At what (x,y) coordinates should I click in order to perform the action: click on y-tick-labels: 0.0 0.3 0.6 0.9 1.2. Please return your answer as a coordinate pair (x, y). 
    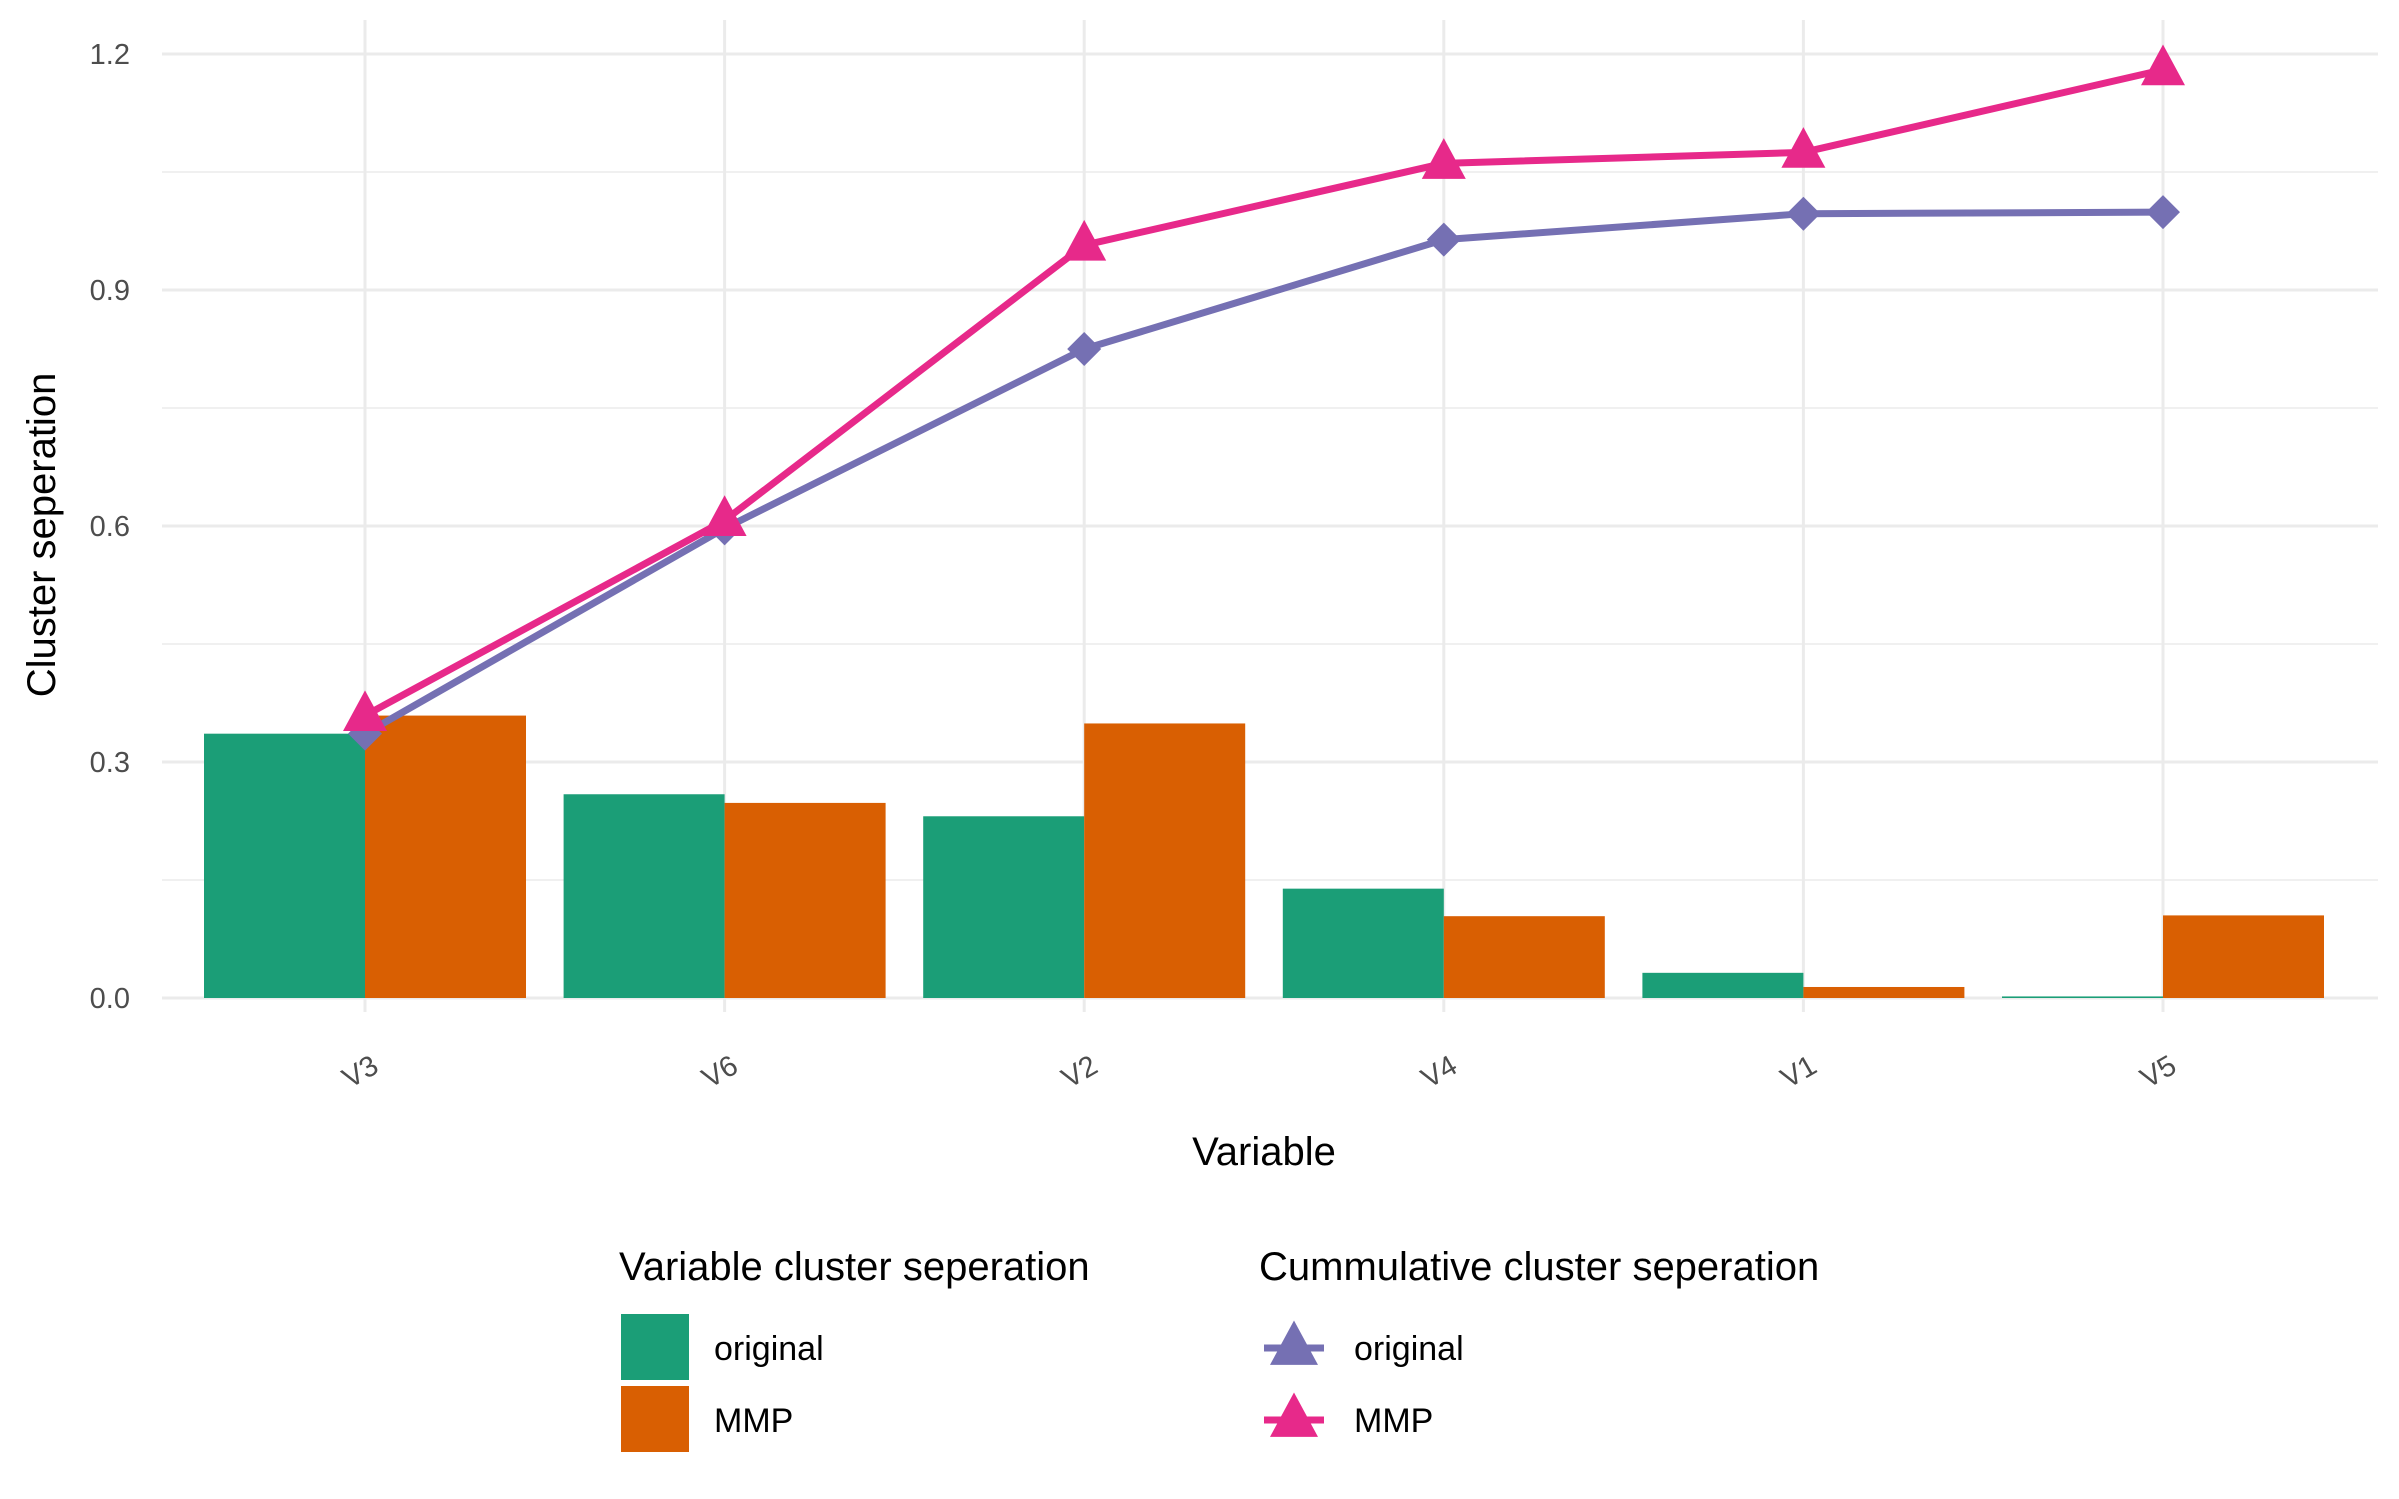
    Looking at the image, I should click on (110, 527).